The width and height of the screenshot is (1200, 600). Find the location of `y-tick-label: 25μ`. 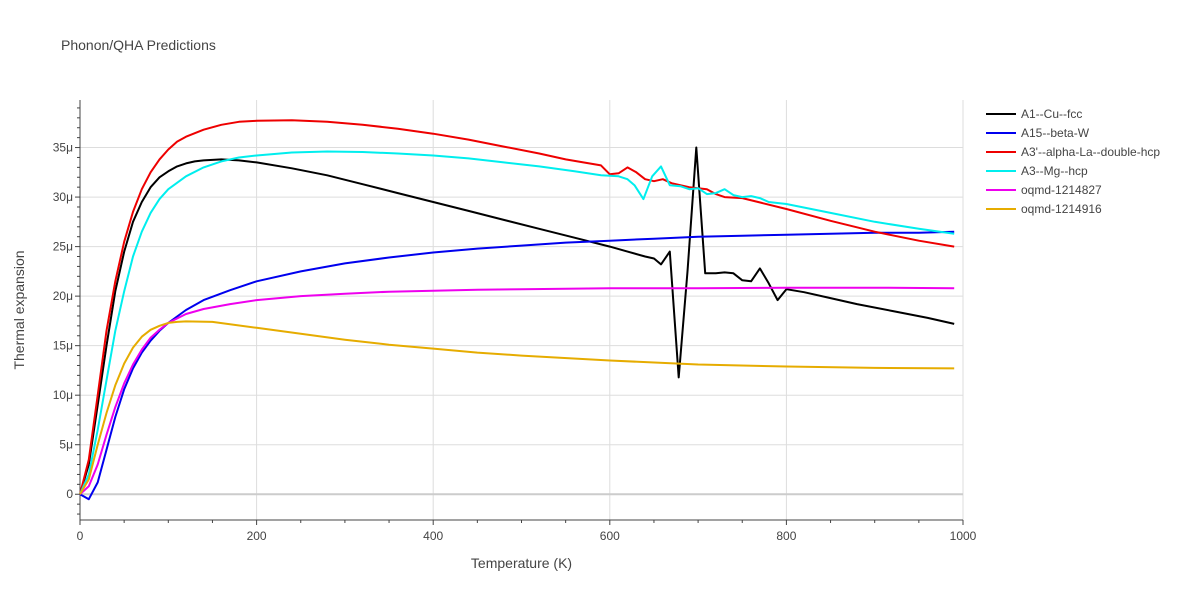

y-tick-label: 25μ is located at coordinates (63, 247).